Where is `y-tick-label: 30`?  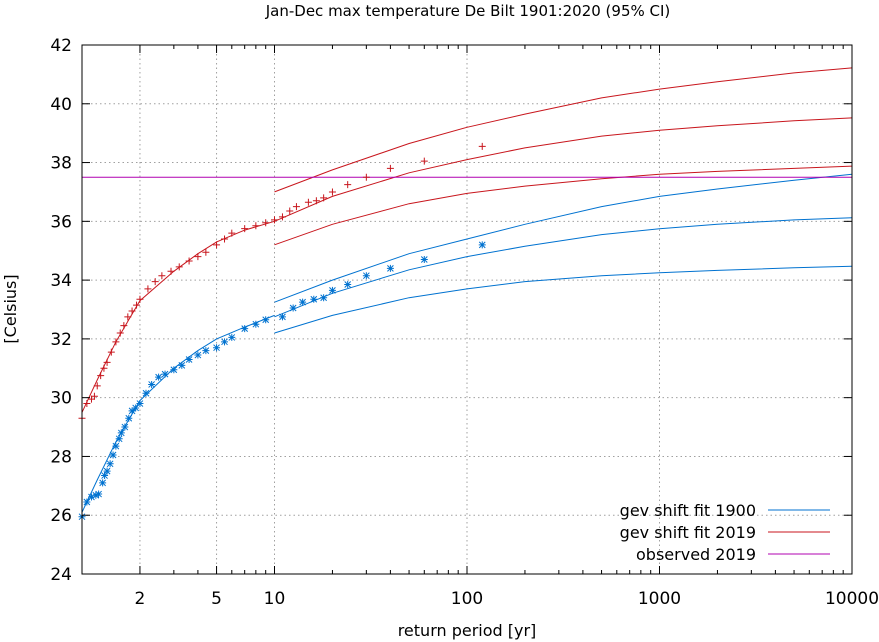
y-tick-label: 30 is located at coordinates (61, 399).